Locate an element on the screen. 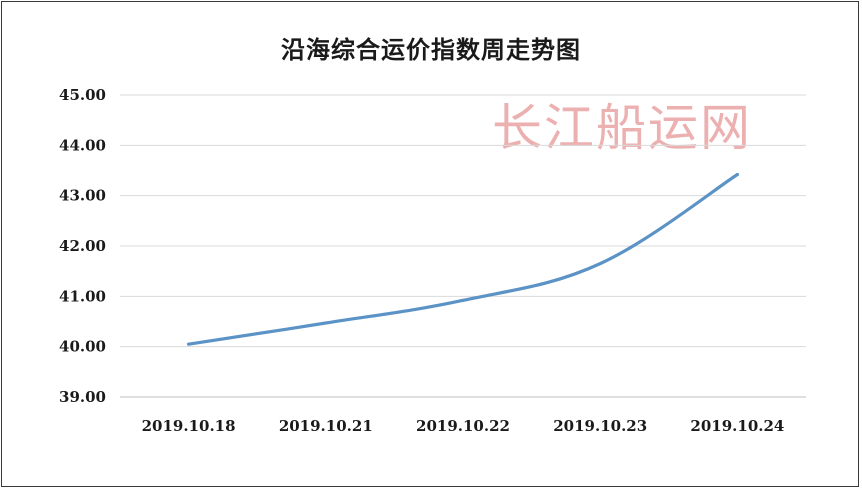  x-tick-label: 2019.10.24 is located at coordinates (737, 426).